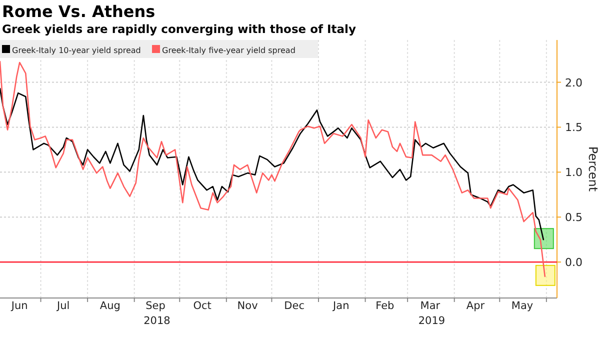 Image resolution: width=600 pixels, height=338 pixels. I want to click on text: 2019, so click(432, 321).